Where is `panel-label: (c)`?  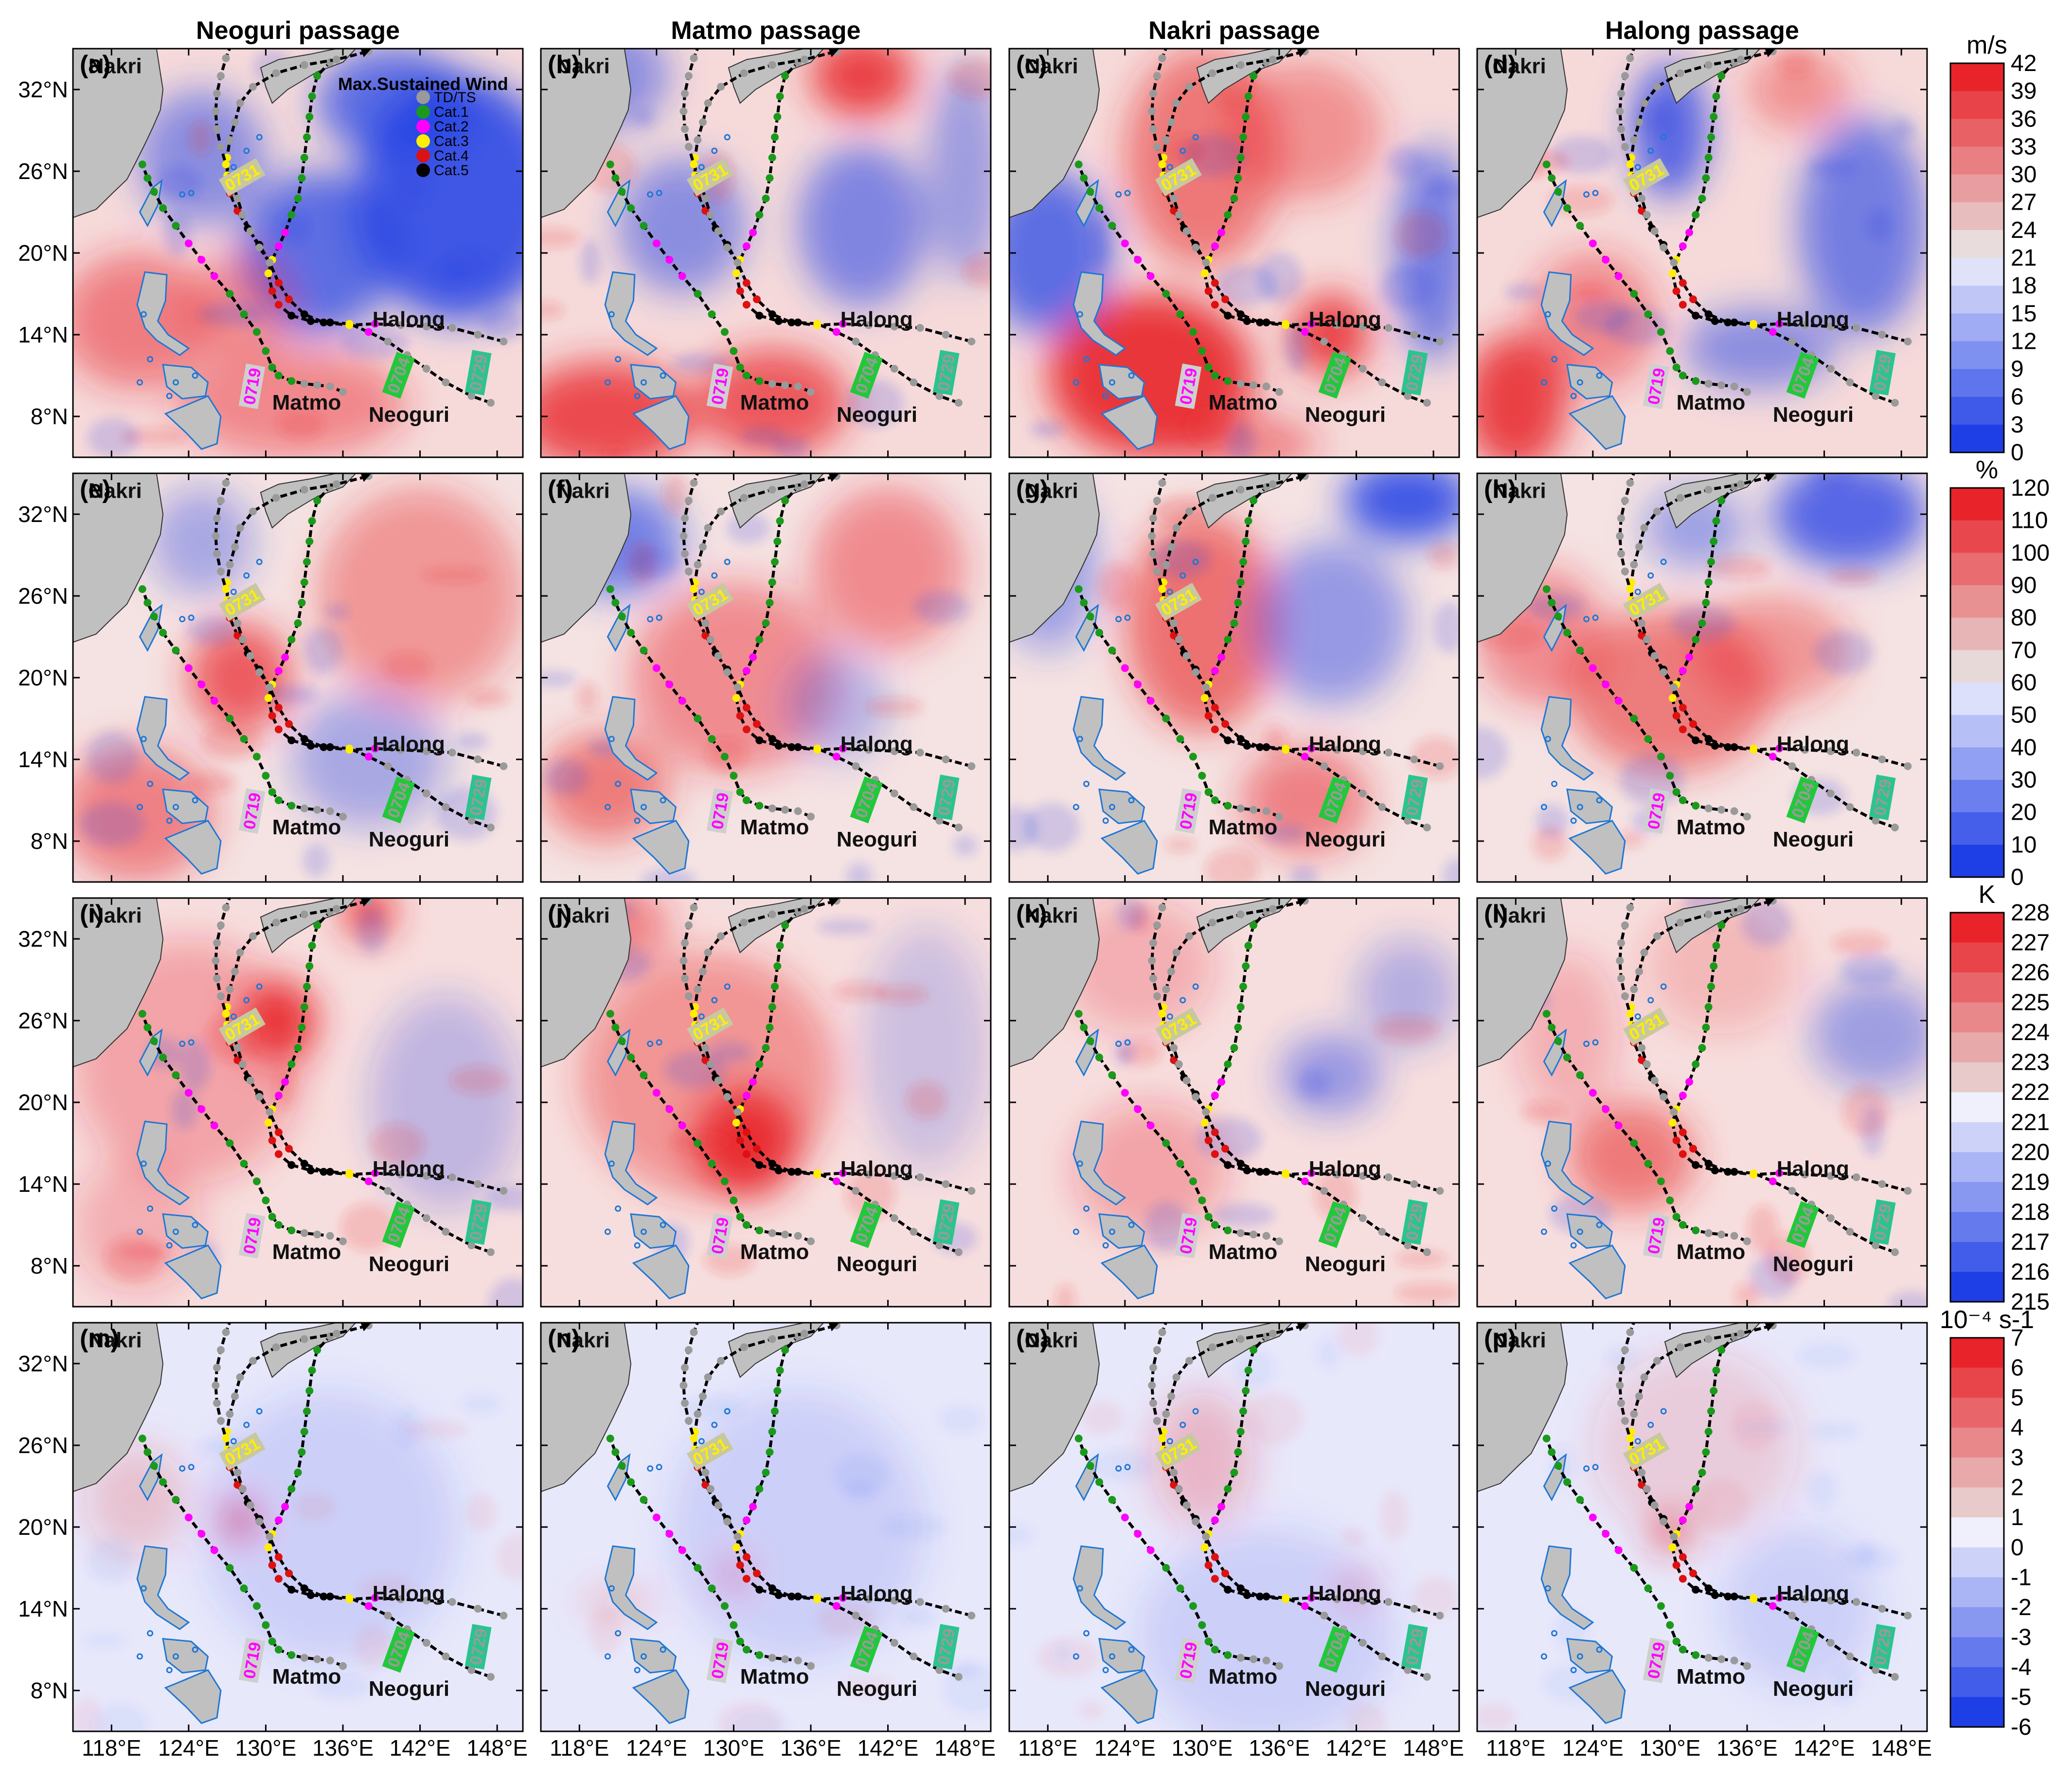 panel-label: (c) is located at coordinates (1031, 65).